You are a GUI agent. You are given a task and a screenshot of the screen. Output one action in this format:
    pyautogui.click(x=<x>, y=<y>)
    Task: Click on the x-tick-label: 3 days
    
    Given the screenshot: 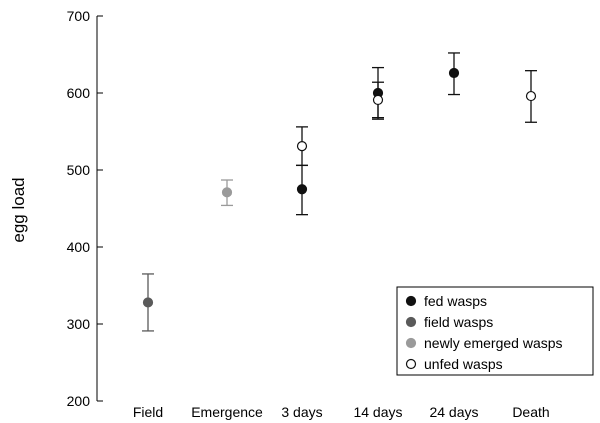 What is the action you would take?
    pyautogui.click(x=301, y=412)
    